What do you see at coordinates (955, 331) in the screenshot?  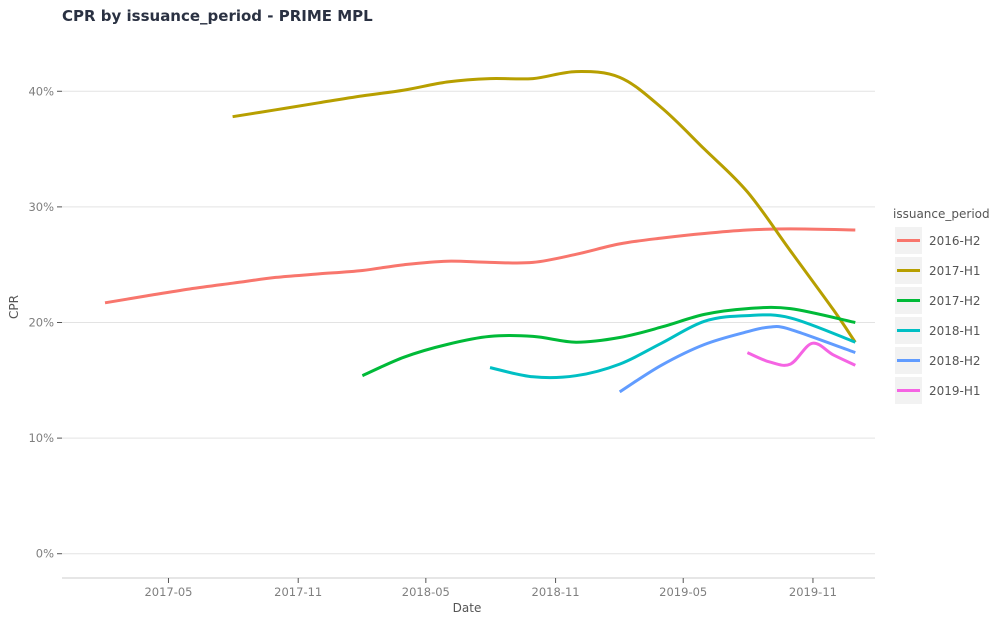 I see `legend-label: 2018-H1` at bounding box center [955, 331].